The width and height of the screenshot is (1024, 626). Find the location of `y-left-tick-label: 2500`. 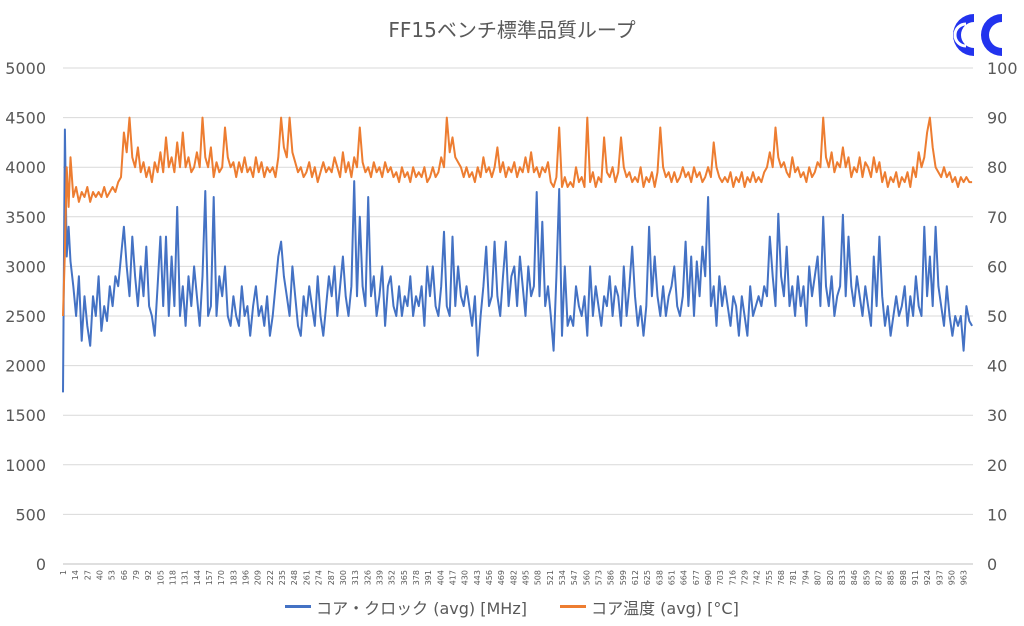

y-left-tick-label: 2500 is located at coordinates (25, 316).